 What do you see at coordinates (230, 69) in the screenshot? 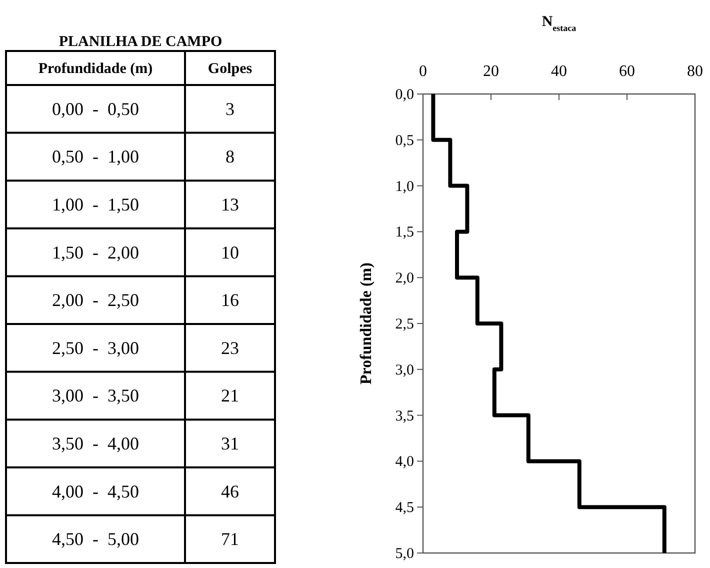
I see `text: Golpes` at bounding box center [230, 69].